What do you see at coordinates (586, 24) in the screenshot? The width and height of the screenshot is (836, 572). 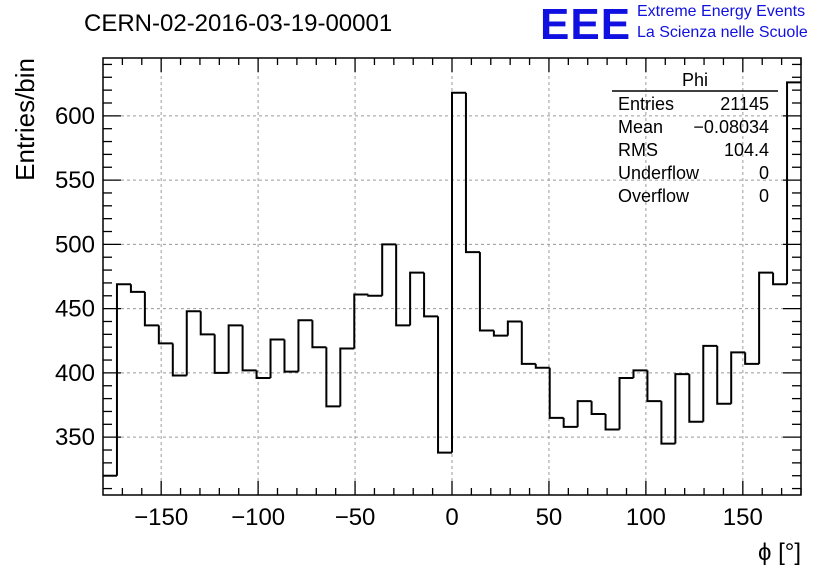 I see `eee-logo: EEE` at bounding box center [586, 24].